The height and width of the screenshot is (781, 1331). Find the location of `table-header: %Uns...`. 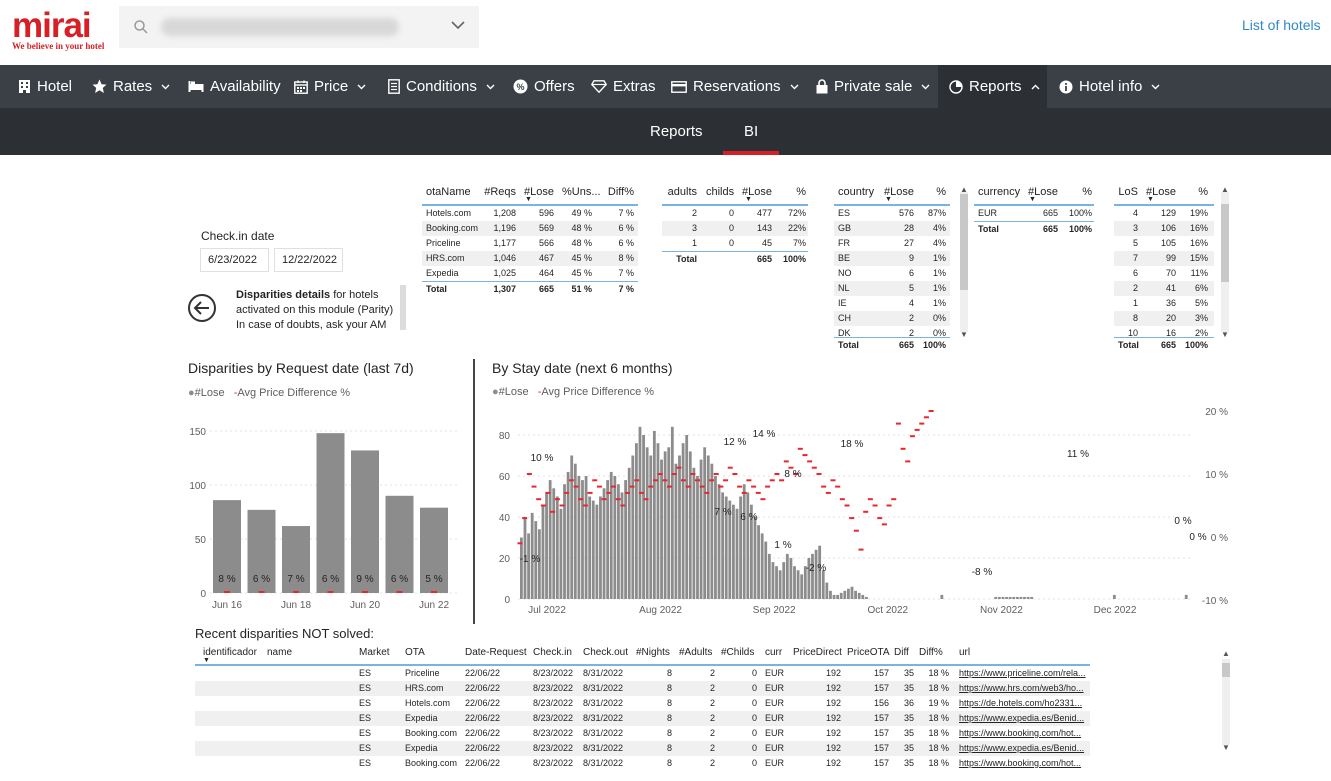

table-header: %Uns... is located at coordinates (581, 192).